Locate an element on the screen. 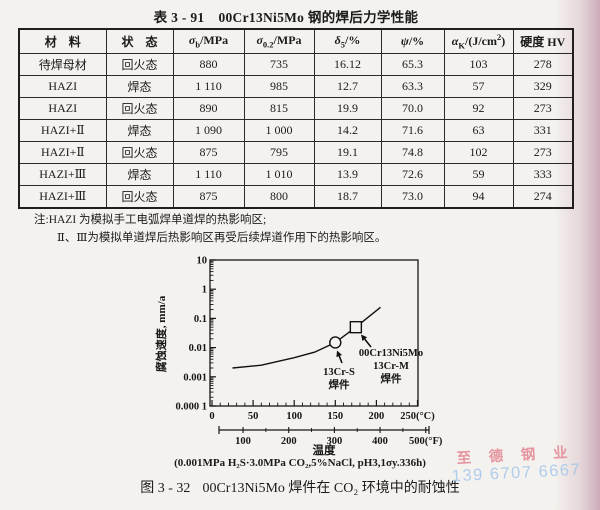 This screenshot has width=600, height=510. svg-text: 400 is located at coordinates (380, 441).